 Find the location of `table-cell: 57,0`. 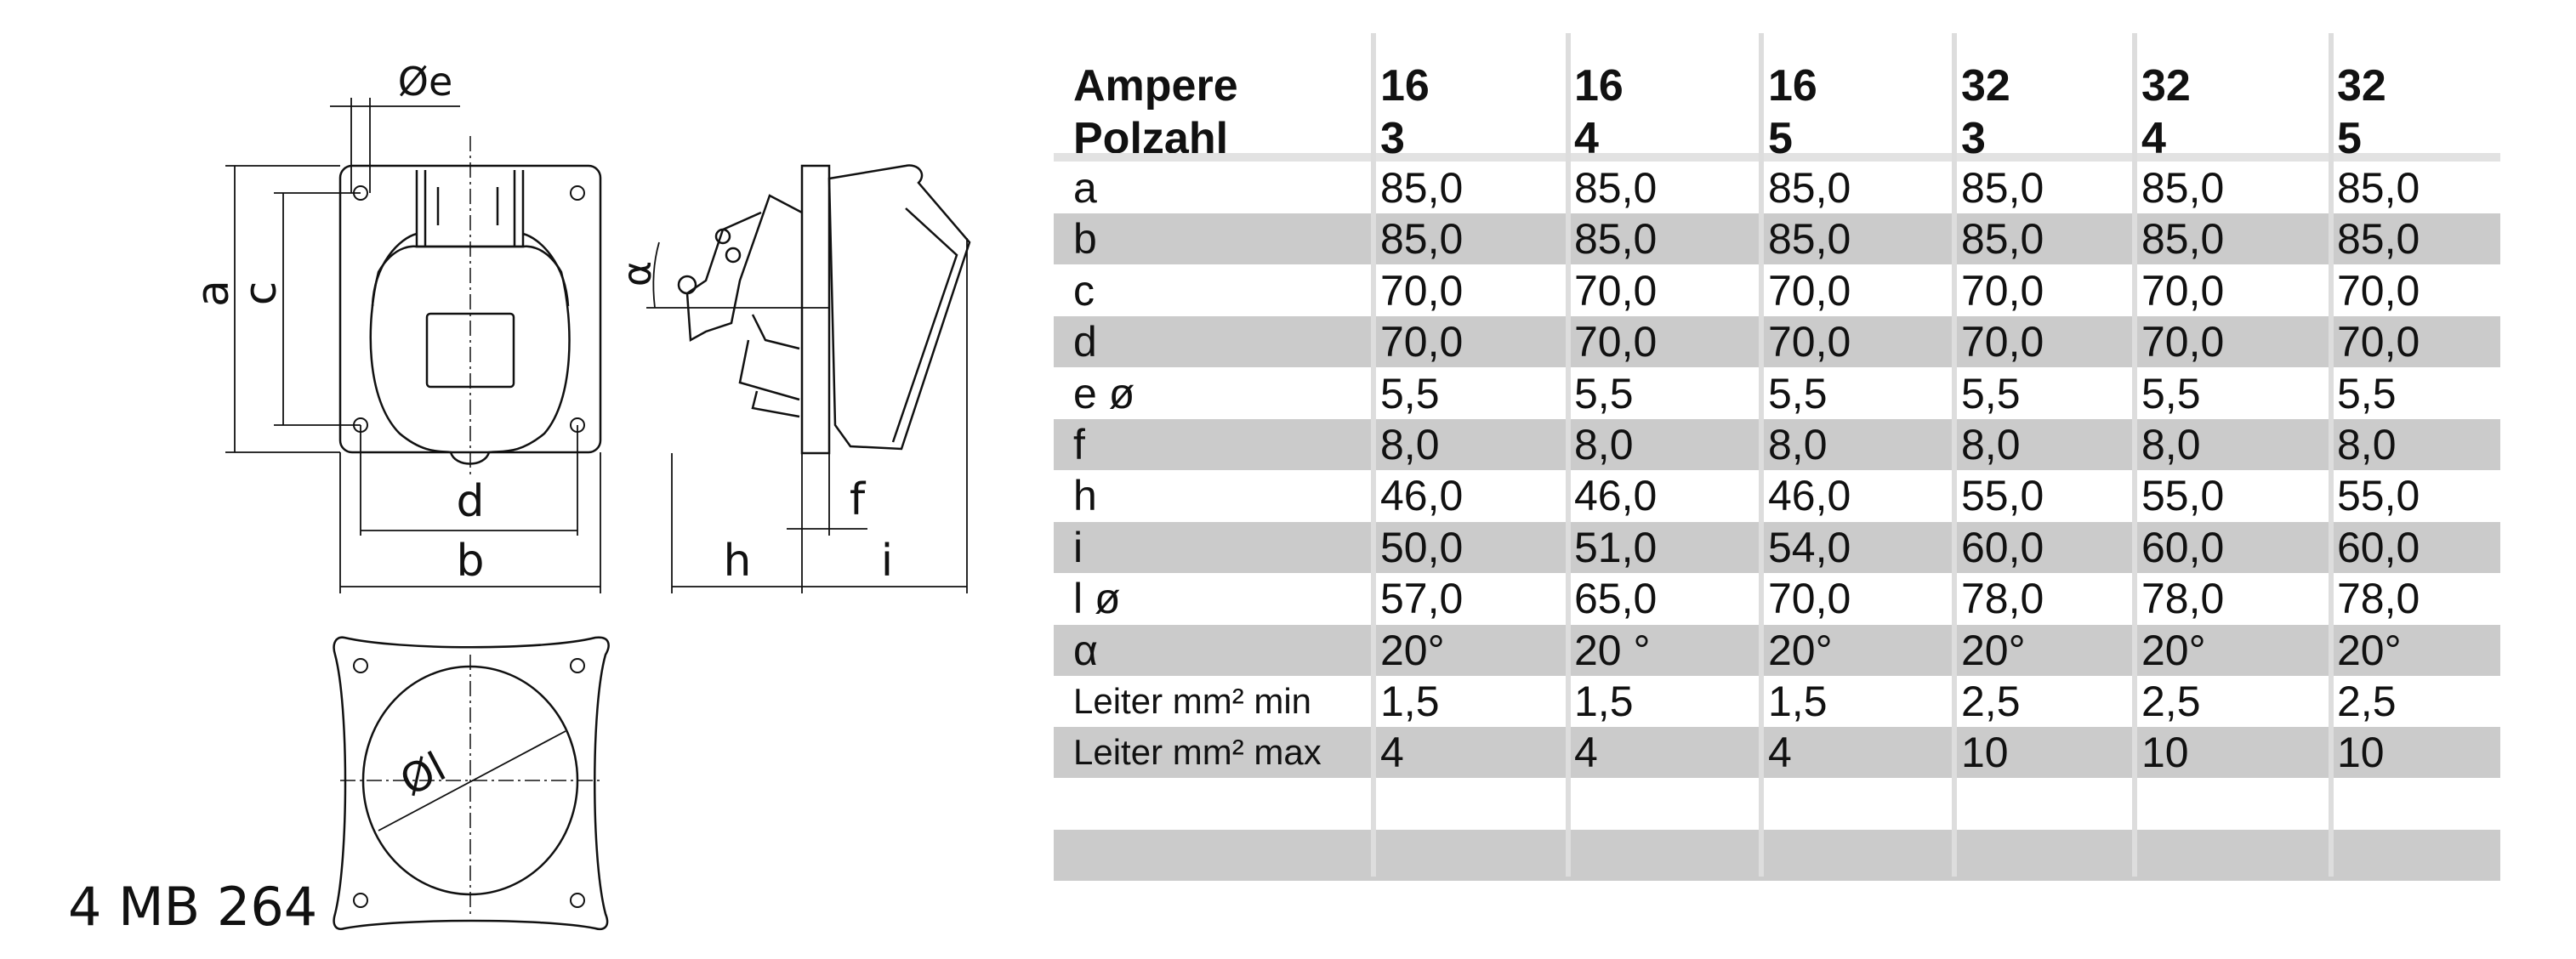

table-cell: 57,0 is located at coordinates (1422, 599).